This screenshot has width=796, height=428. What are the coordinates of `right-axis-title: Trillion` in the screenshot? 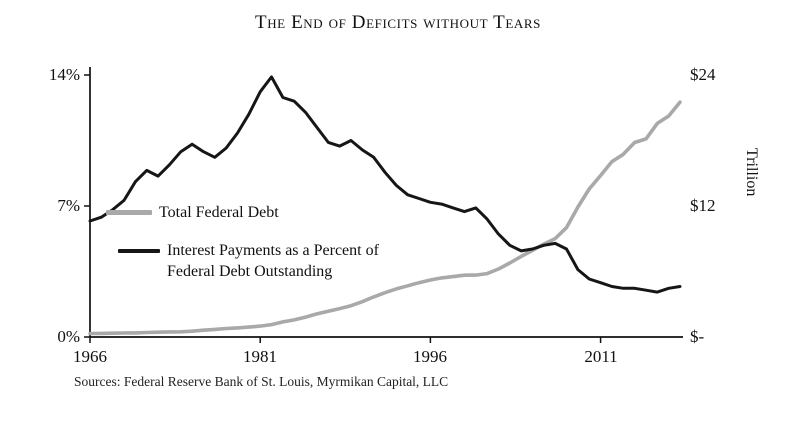 It's located at (751, 172).